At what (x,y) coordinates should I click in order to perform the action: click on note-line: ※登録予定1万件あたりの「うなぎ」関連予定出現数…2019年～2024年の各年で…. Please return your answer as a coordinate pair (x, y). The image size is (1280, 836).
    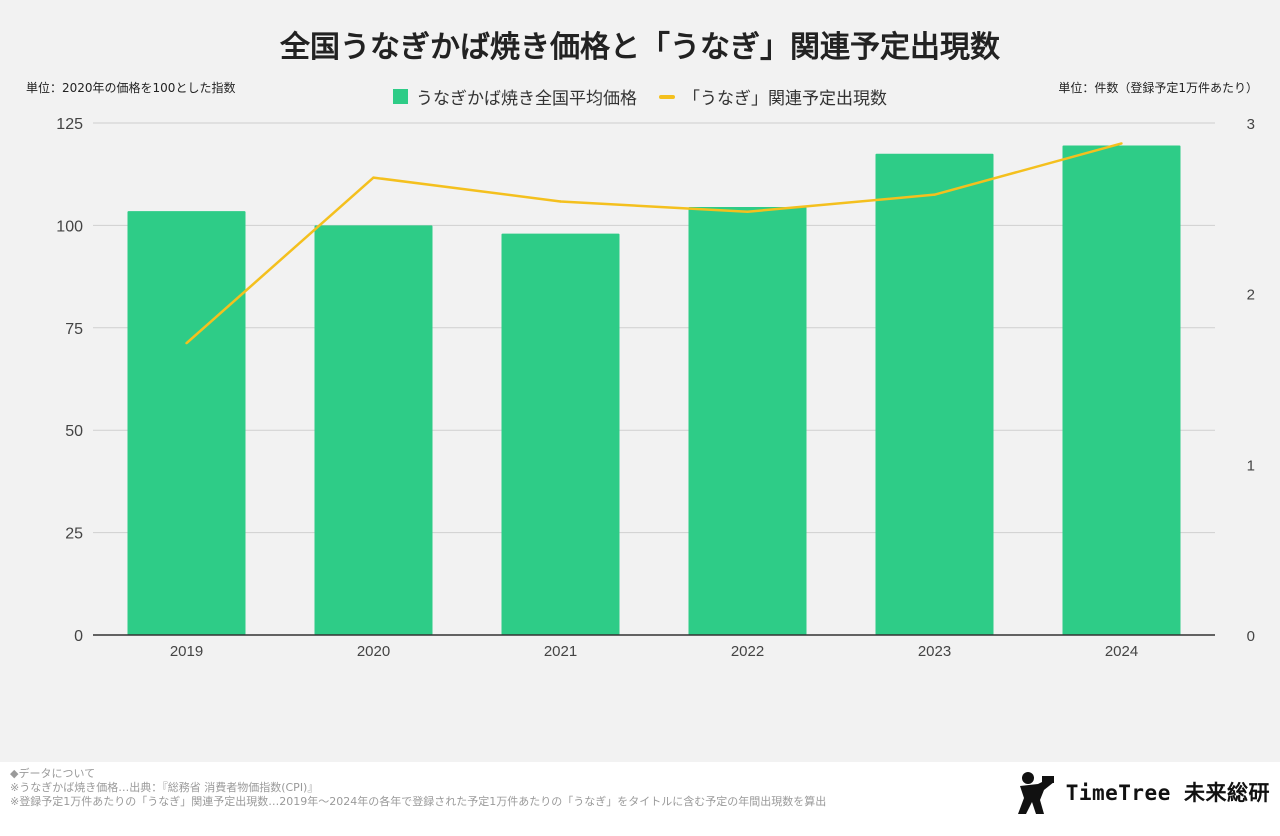
    Looking at the image, I should click on (418, 801).